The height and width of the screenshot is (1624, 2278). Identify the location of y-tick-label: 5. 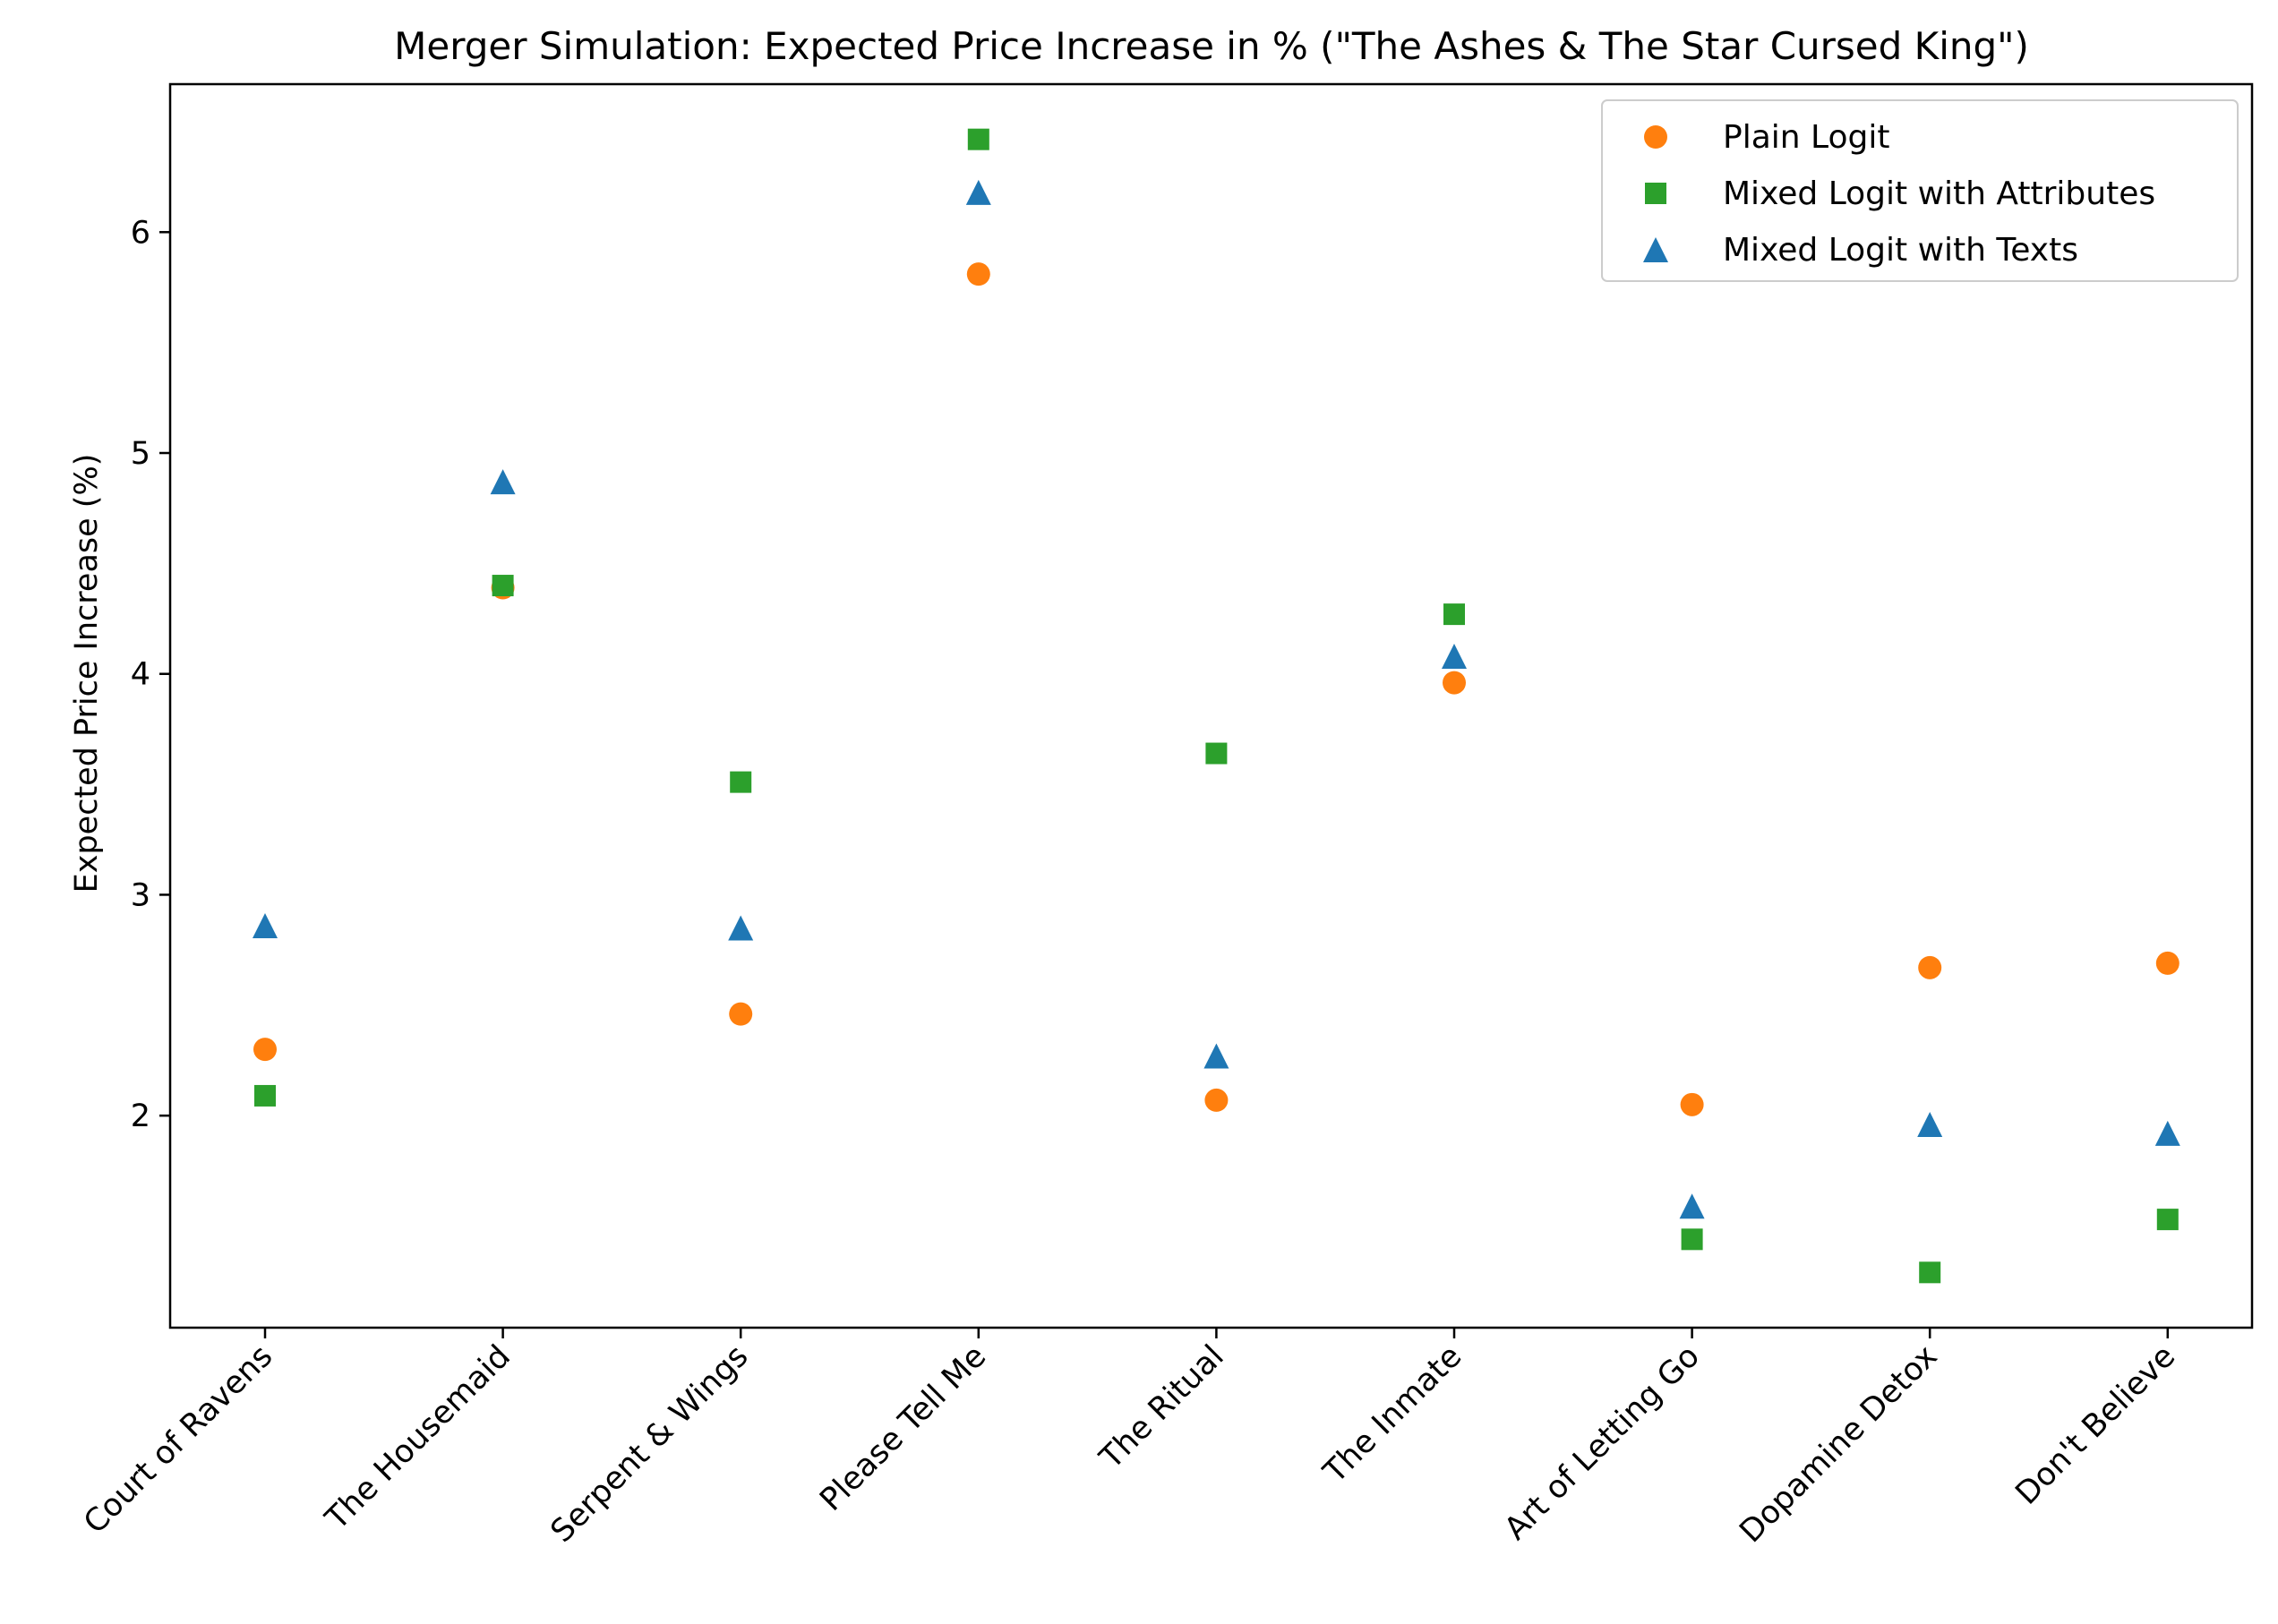
(140, 454).